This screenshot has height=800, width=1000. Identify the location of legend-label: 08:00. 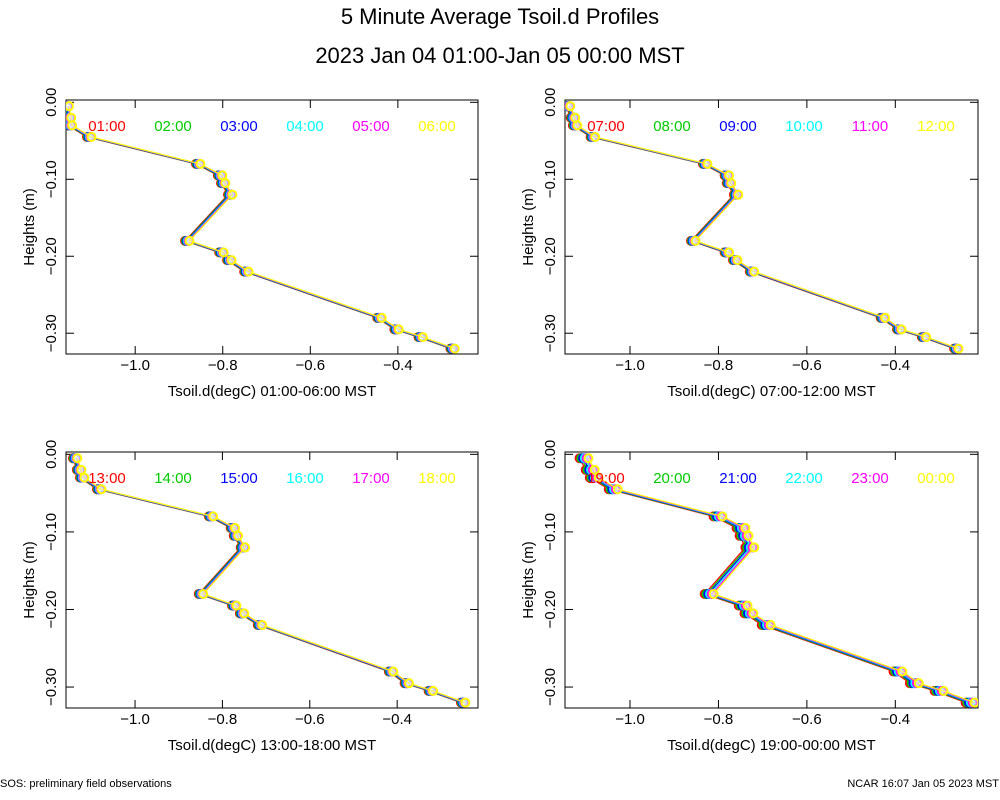
(672, 126).